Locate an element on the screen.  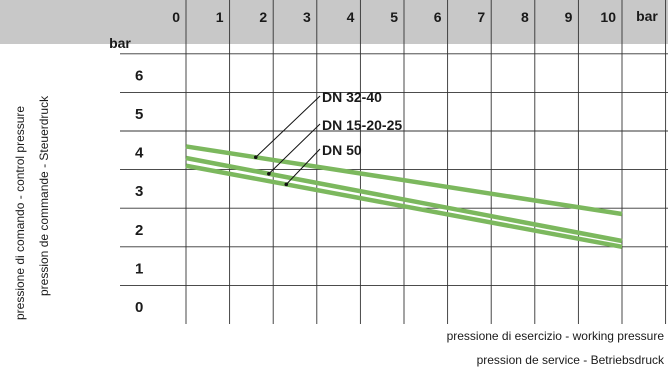
x-tick-label: 7 is located at coordinates (481, 17).